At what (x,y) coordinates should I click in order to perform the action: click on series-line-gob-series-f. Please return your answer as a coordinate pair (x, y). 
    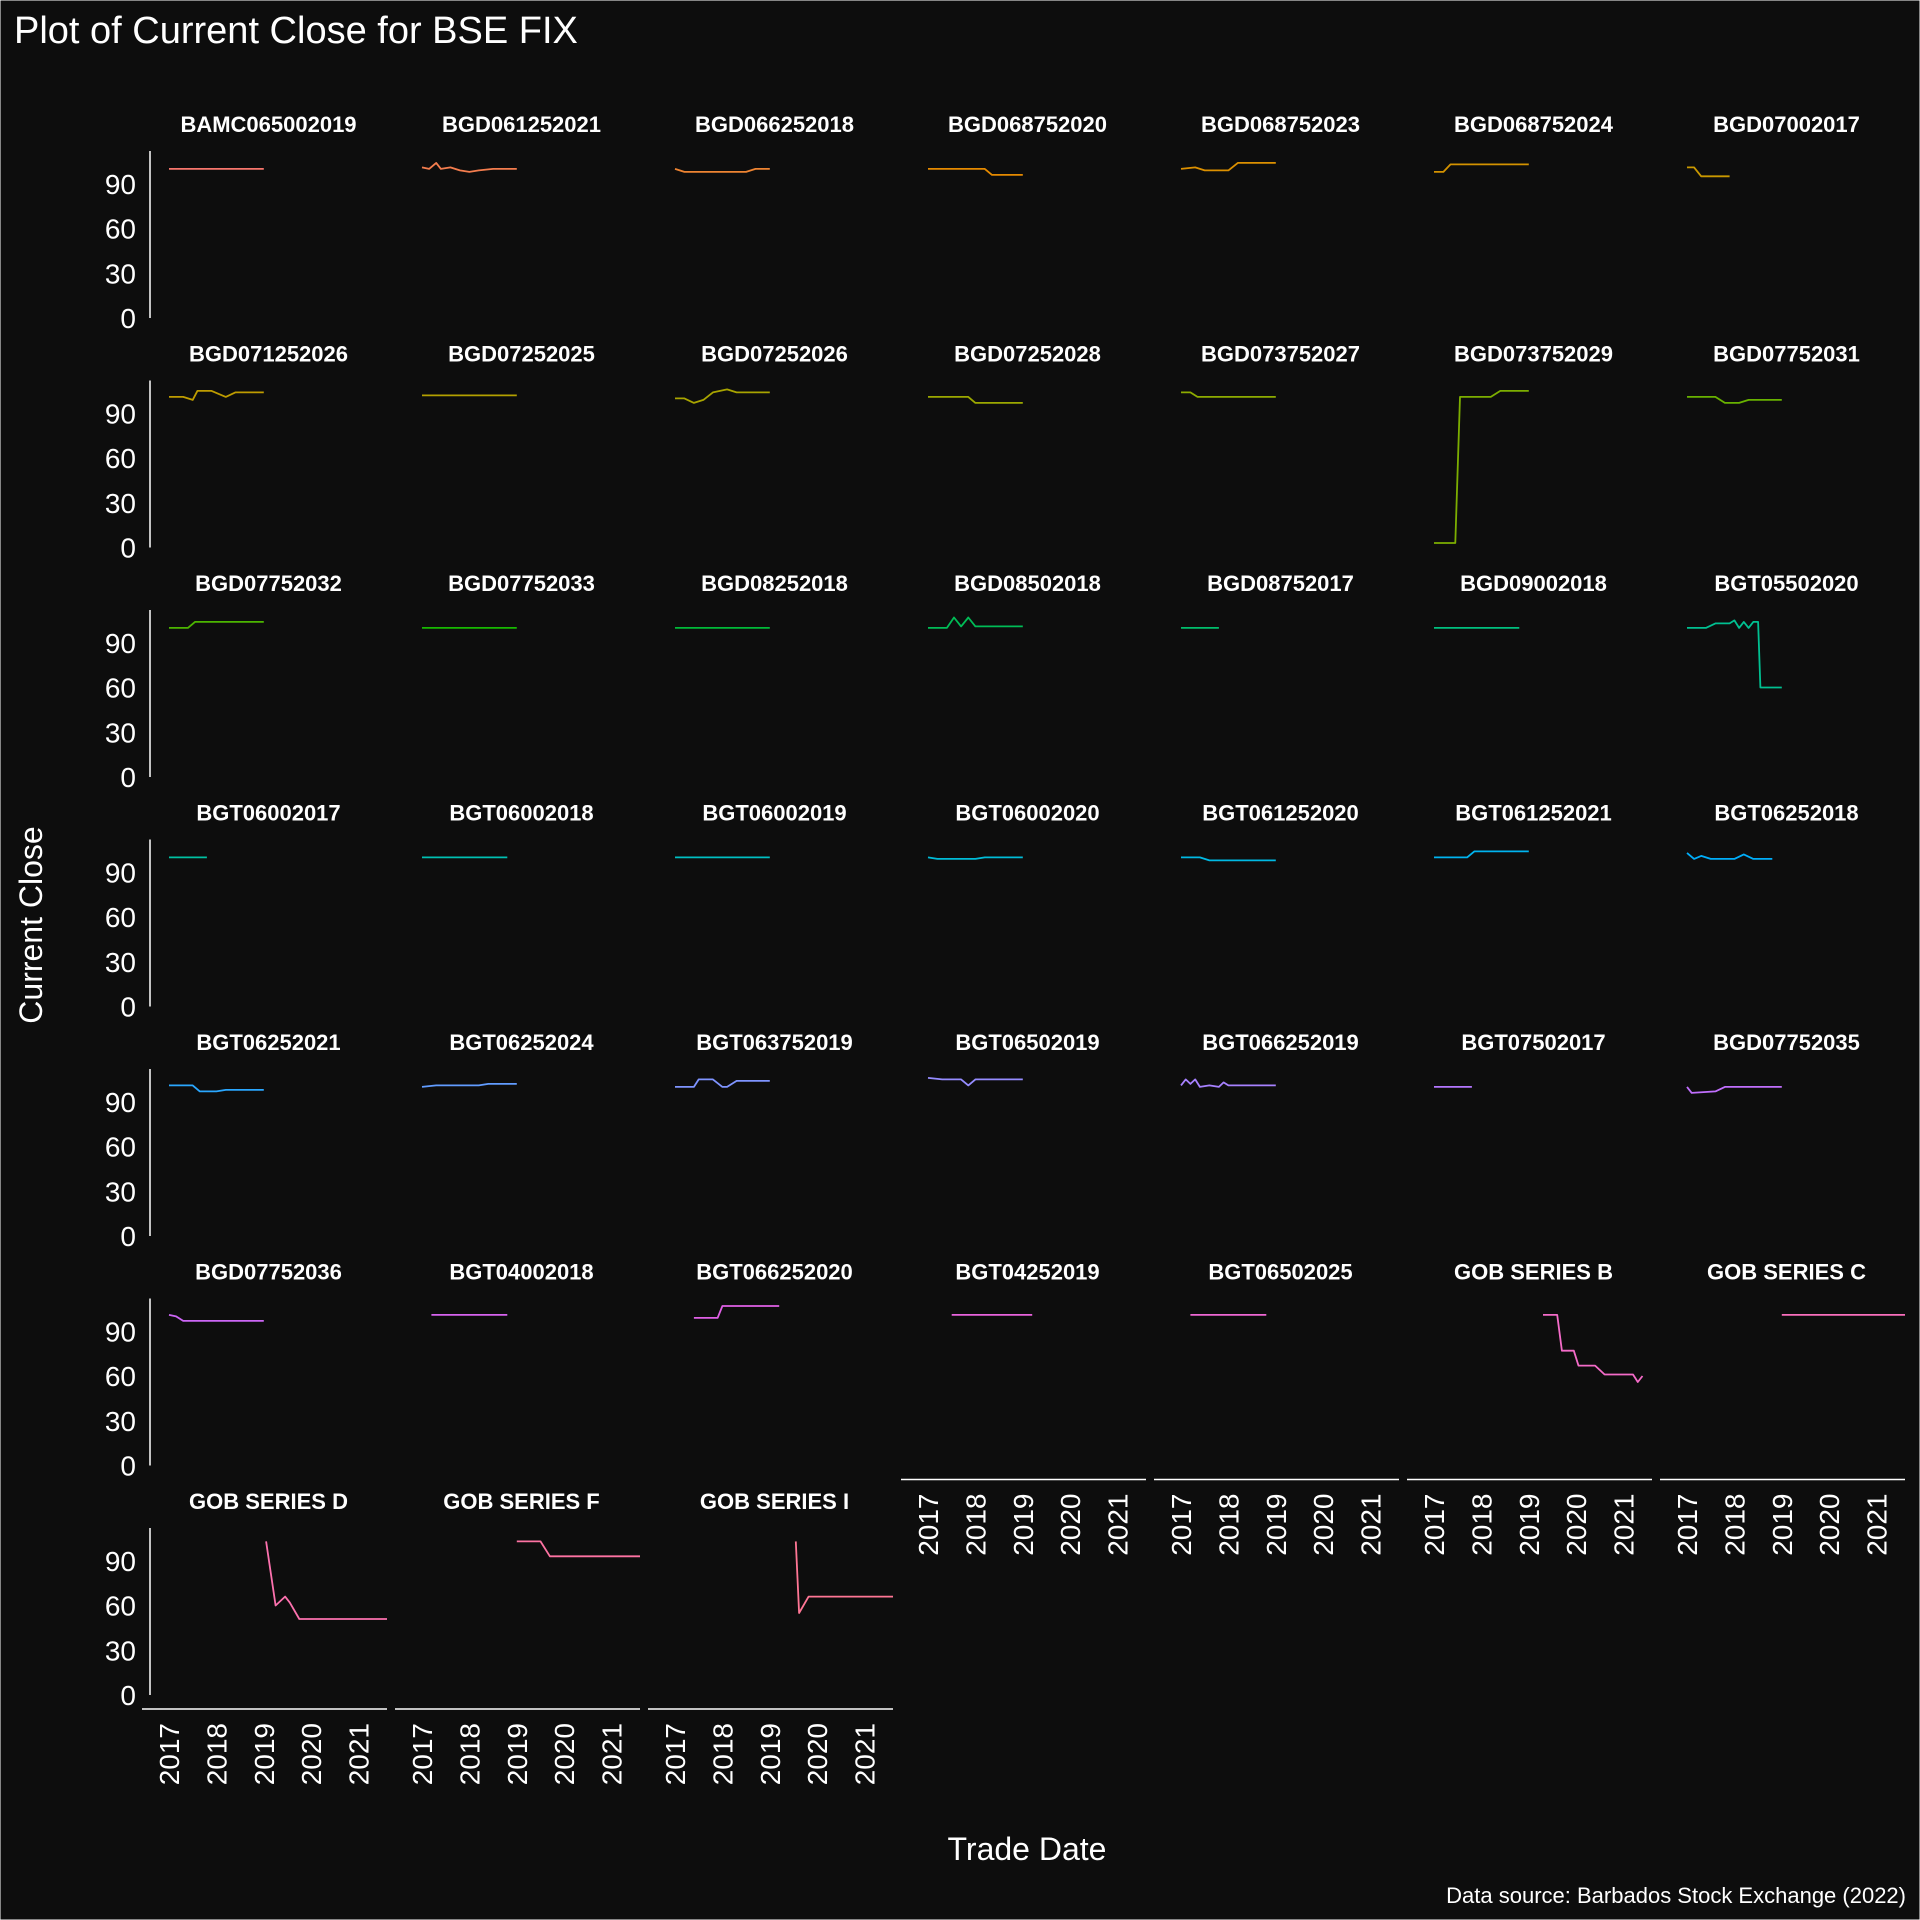
    Looking at the image, I should click on (578, 1549).